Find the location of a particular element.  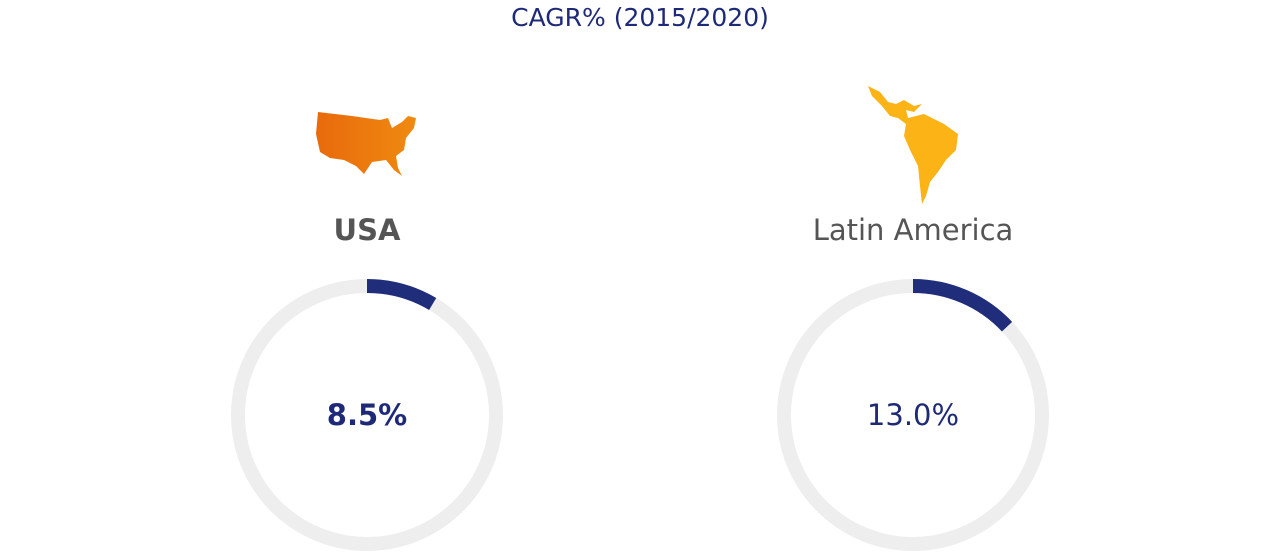

chart-title: CAGR% (2015/2020) is located at coordinates (640, 17).